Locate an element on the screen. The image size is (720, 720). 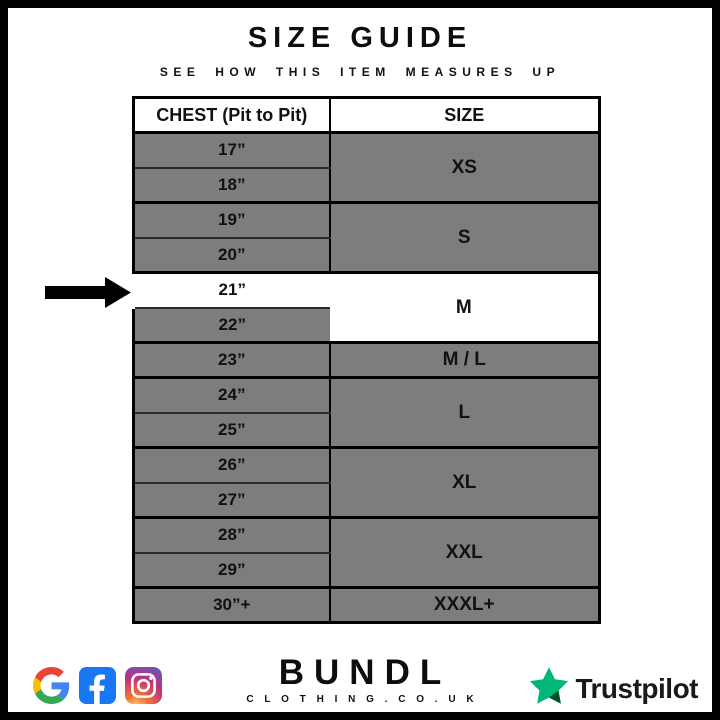
chest-cell-30plus: 30”+ is located at coordinates (231, 605).